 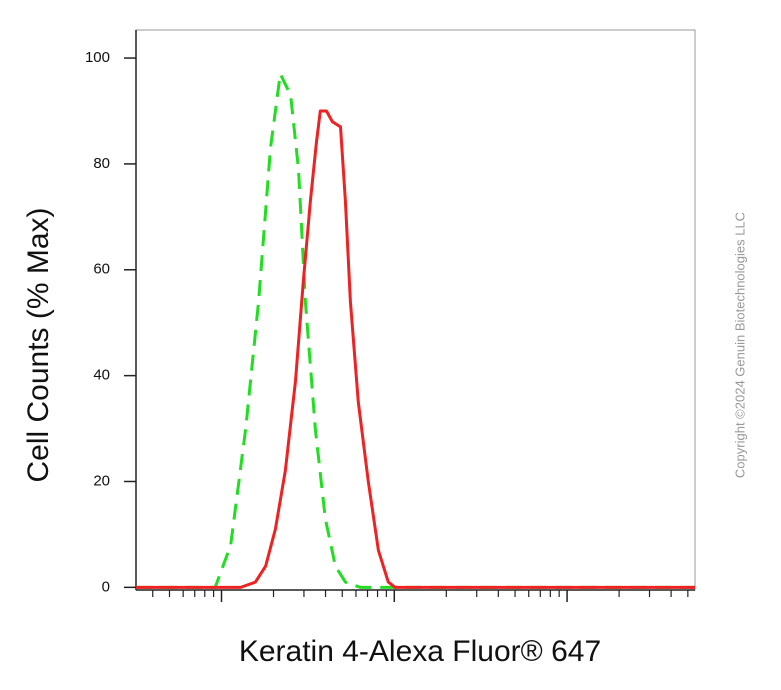 I want to click on y-tick-label: 100, so click(x=97, y=57).